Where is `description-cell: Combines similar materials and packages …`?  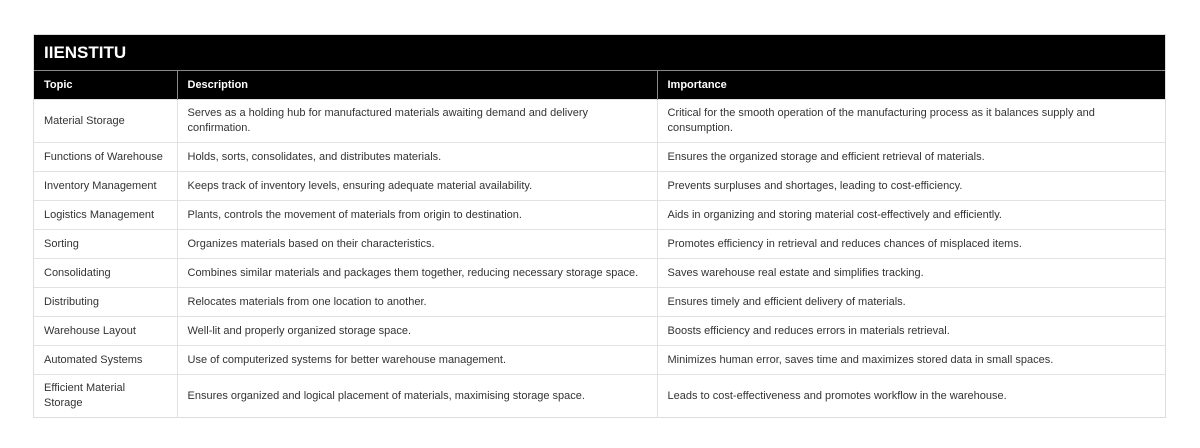 description-cell: Combines similar materials and packages … is located at coordinates (416, 273).